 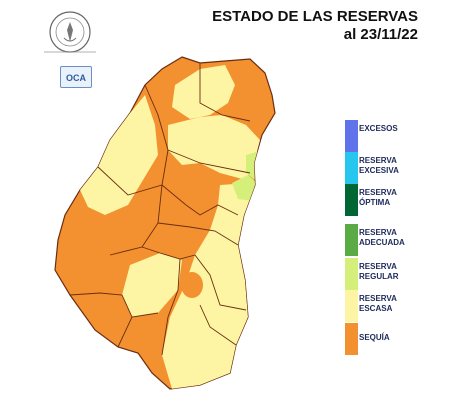 I want to click on bolsa-cereales-seal-logo, so click(x=70, y=32).